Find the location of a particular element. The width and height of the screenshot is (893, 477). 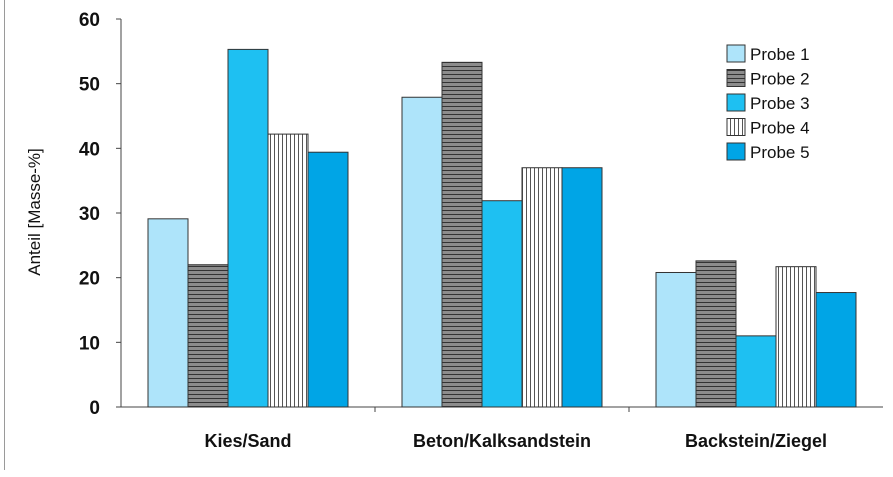

legend-label: Probe 3 is located at coordinates (780, 103).